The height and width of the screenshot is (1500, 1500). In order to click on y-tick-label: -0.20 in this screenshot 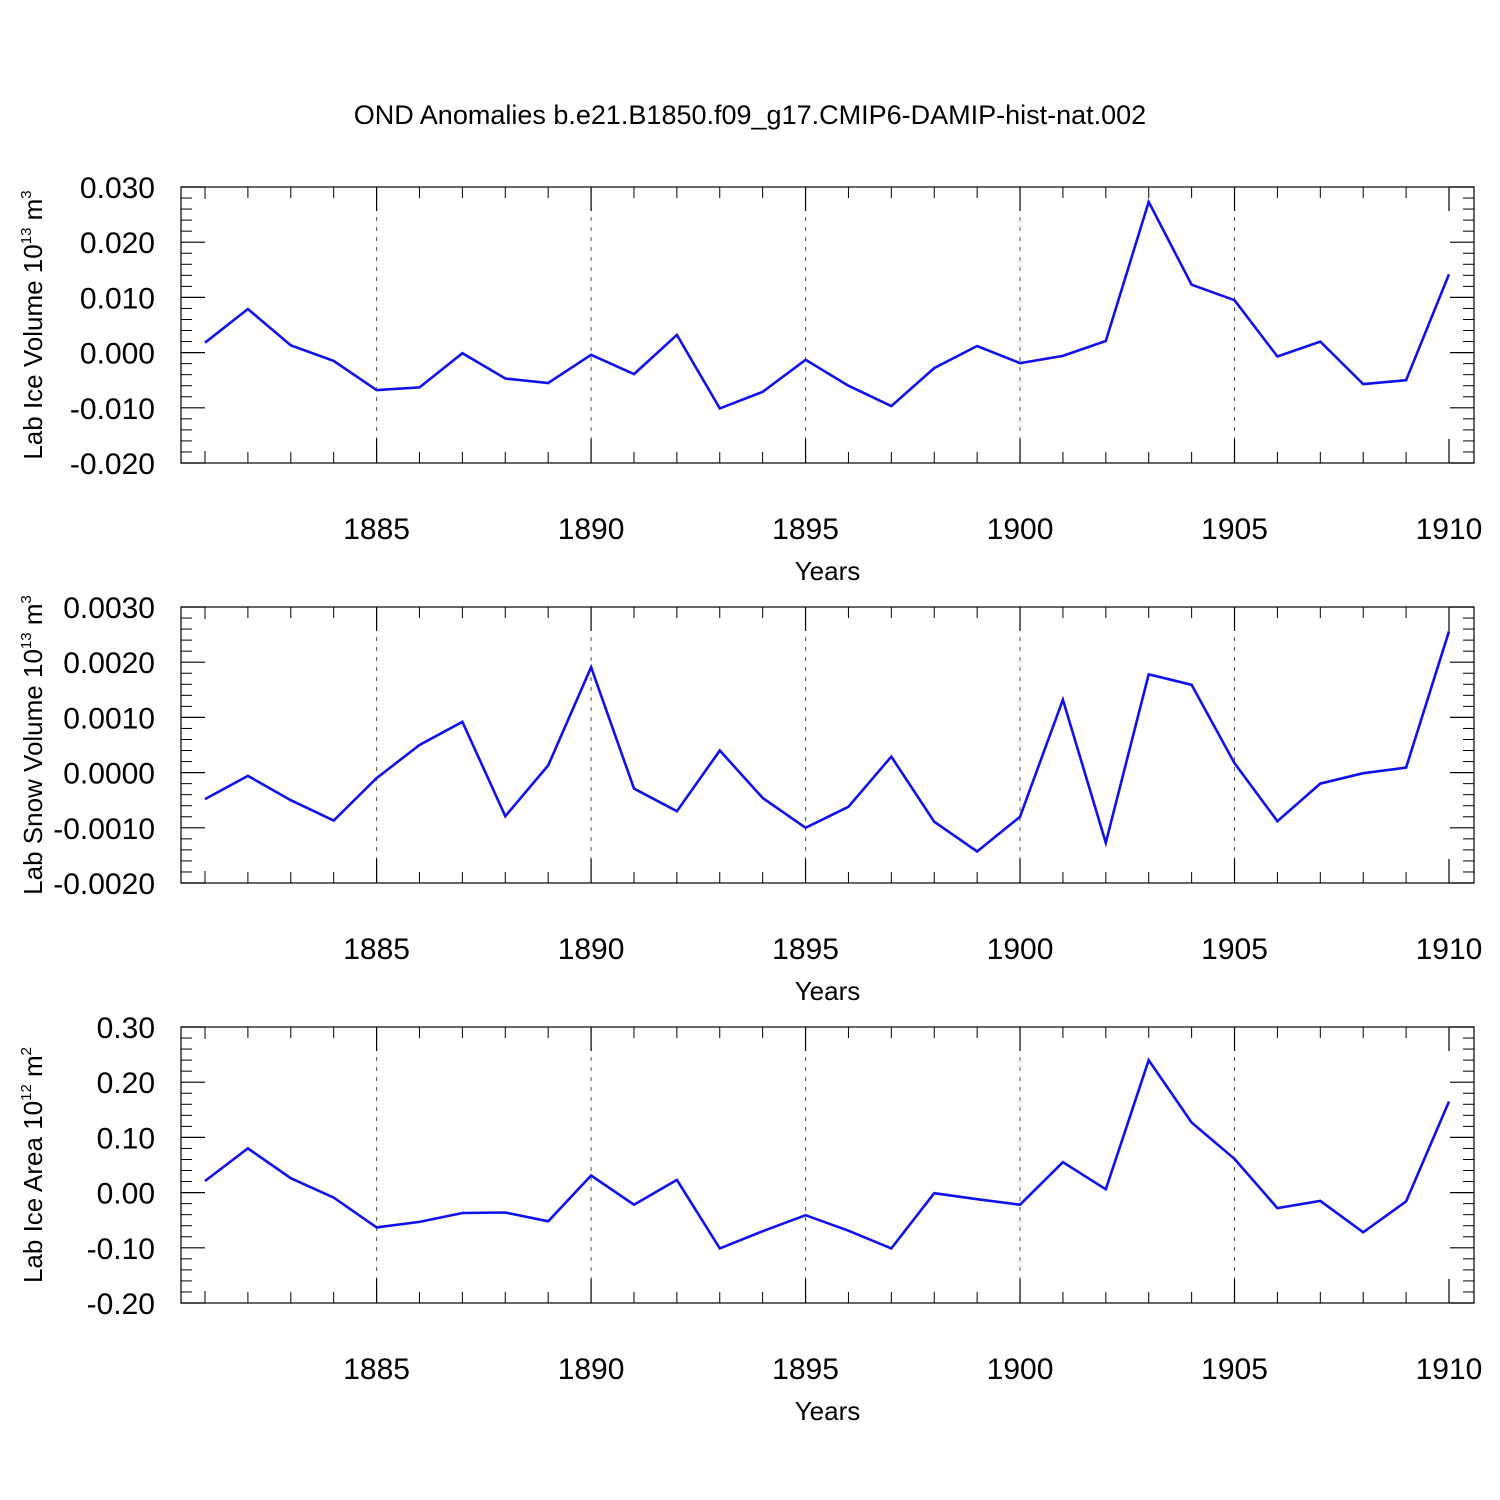, I will do `click(121, 1304)`.